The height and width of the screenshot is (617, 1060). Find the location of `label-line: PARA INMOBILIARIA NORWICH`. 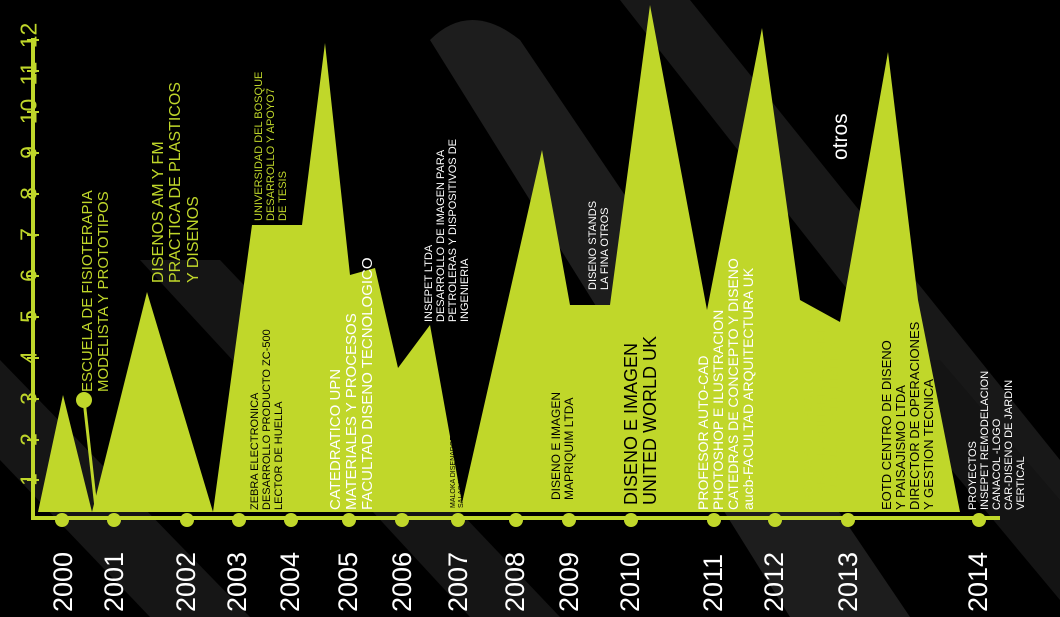

label-line: PARA INMOBILIARIA NORWICH is located at coordinates (820, 411).